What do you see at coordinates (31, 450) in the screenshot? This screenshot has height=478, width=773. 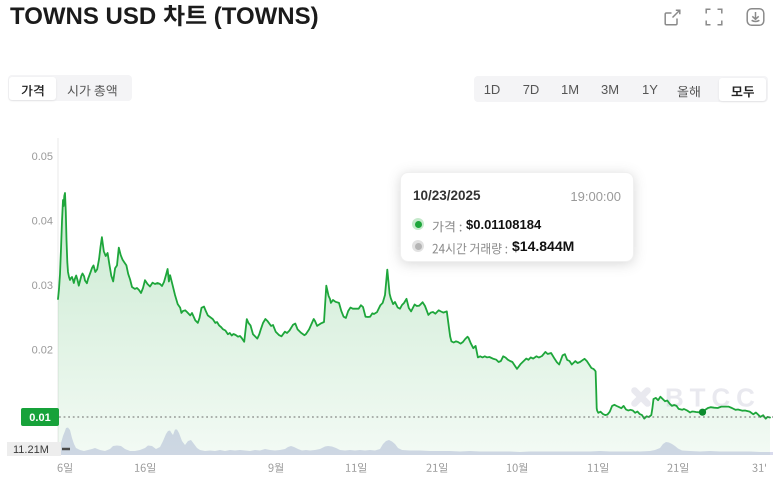 I see `svg-text: 11.21M` at bounding box center [31, 450].